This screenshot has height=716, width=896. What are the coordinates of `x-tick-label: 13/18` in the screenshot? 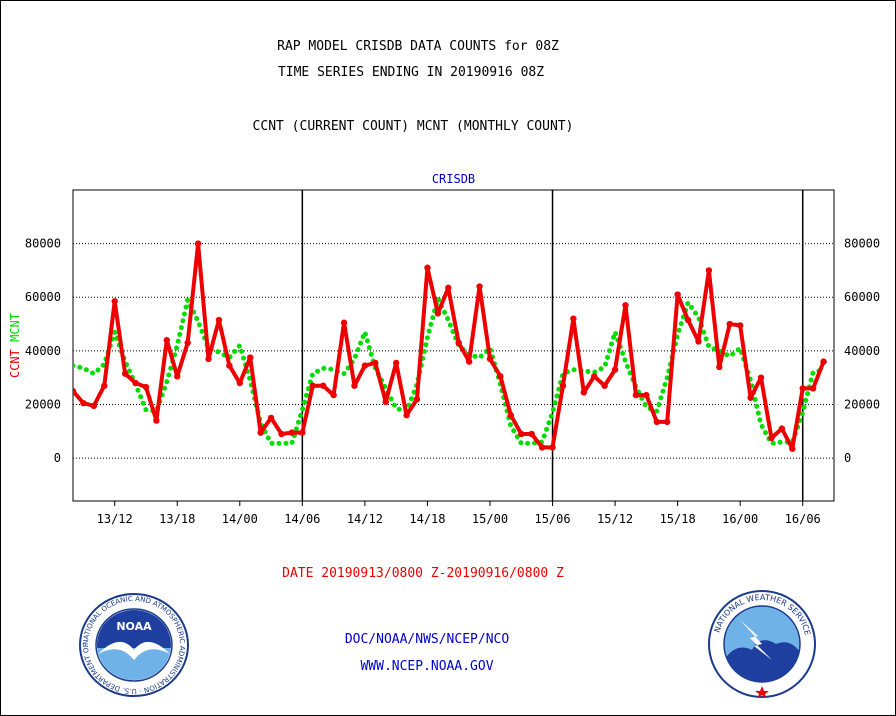 It's located at (177, 519).